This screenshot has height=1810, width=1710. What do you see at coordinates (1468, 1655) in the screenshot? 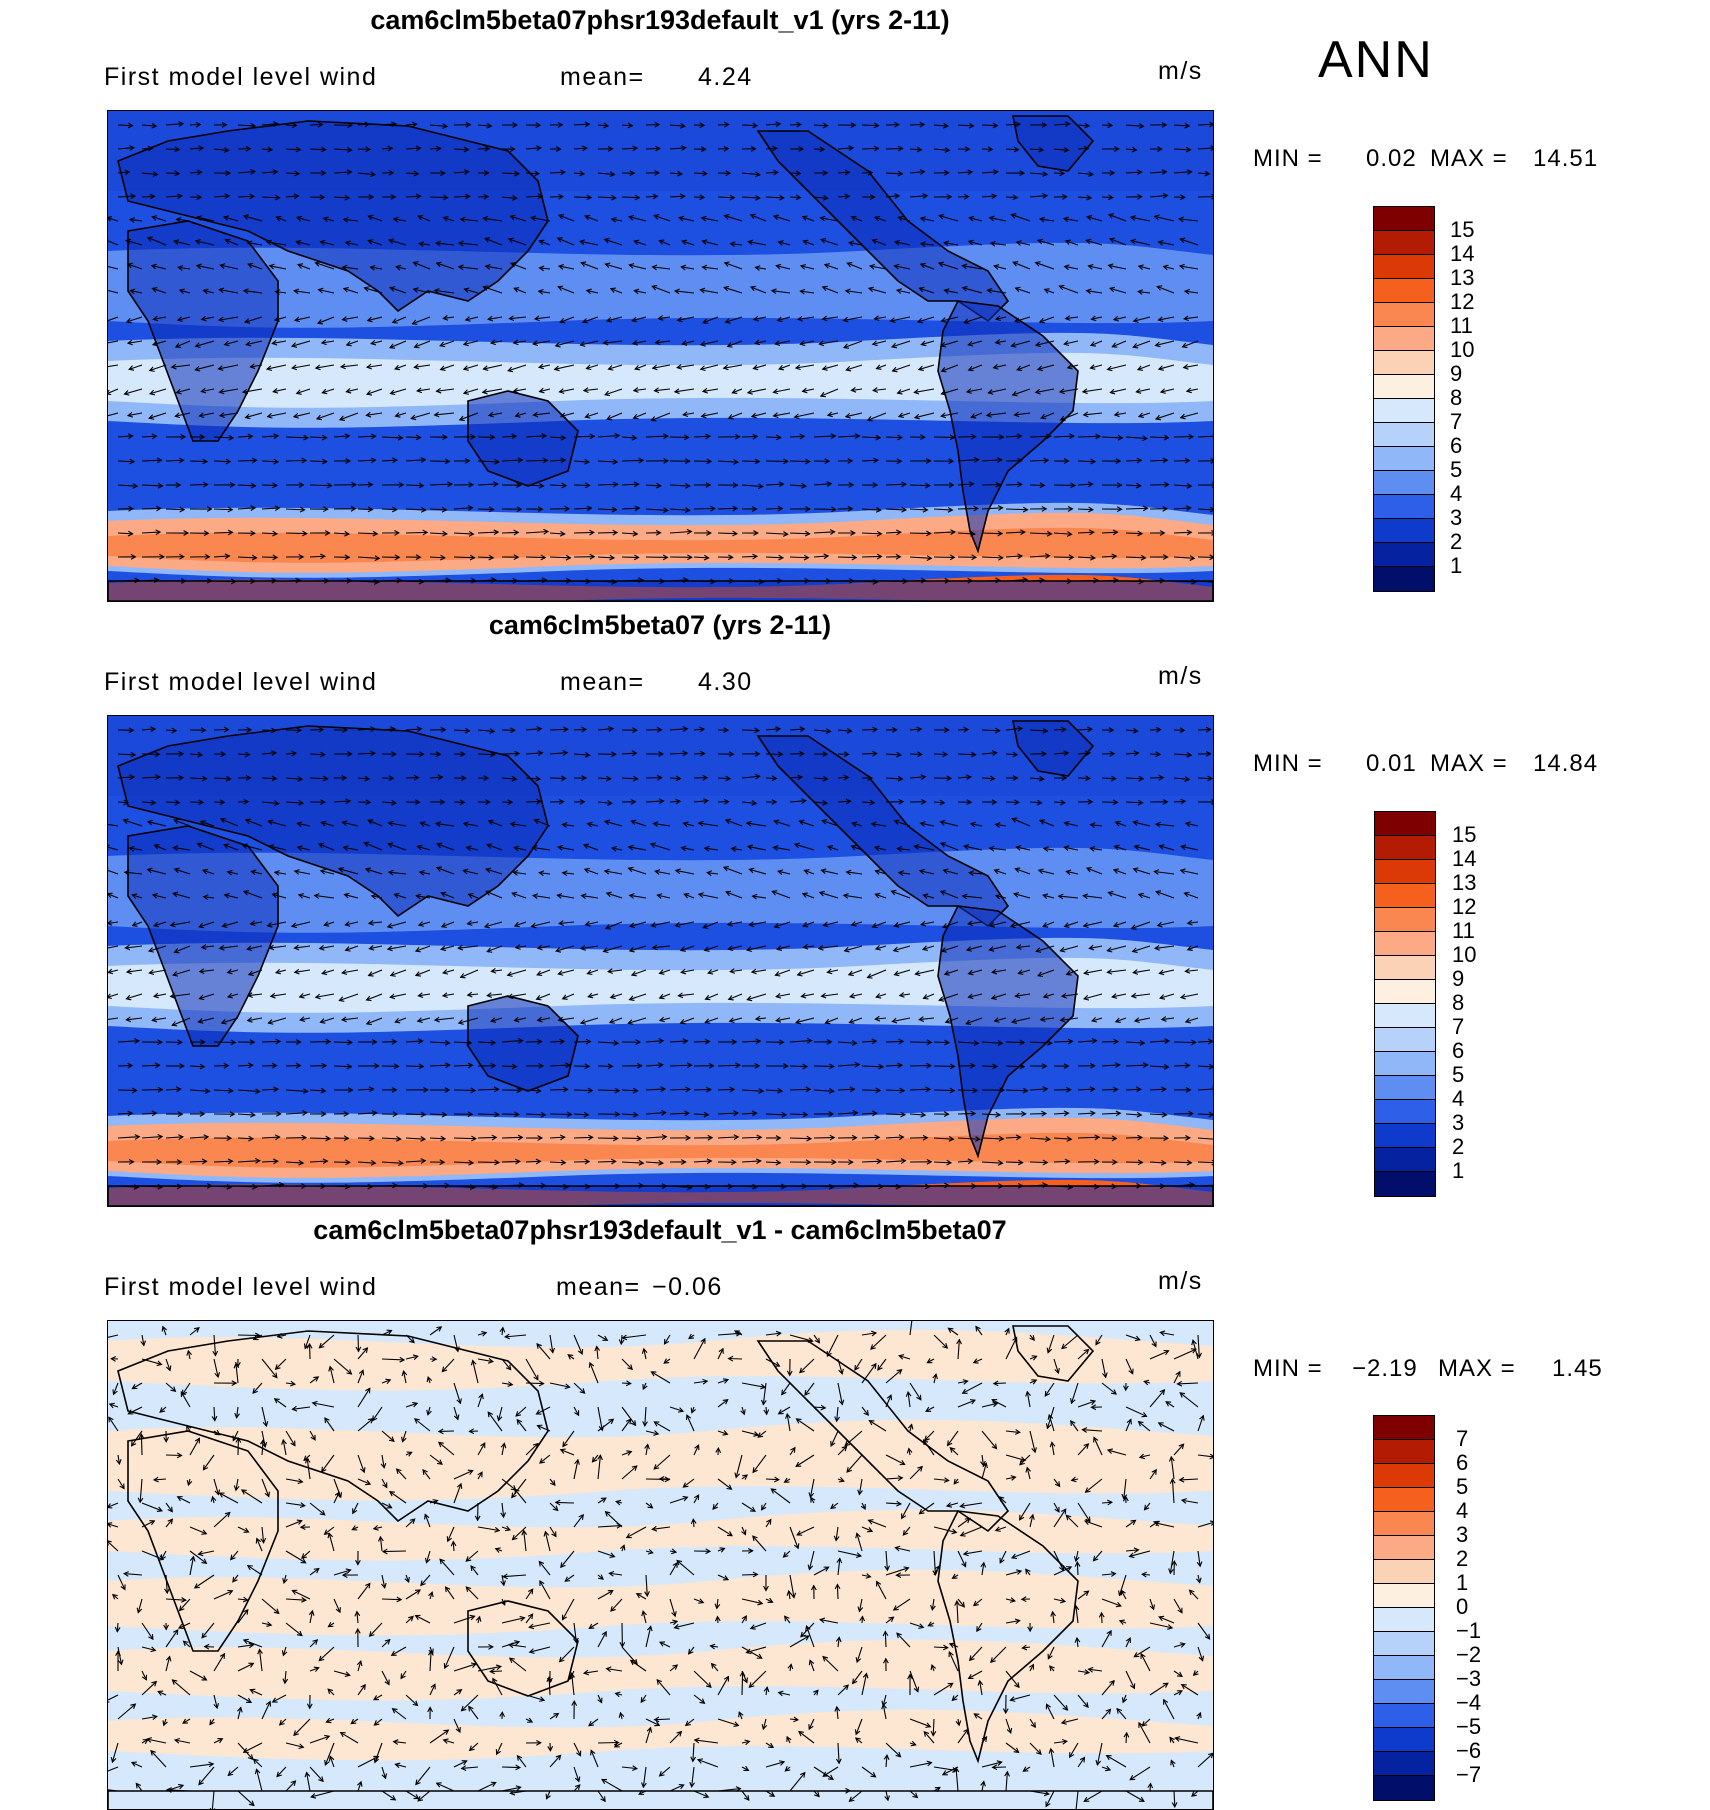
I see `colorbar-label: −2` at bounding box center [1468, 1655].